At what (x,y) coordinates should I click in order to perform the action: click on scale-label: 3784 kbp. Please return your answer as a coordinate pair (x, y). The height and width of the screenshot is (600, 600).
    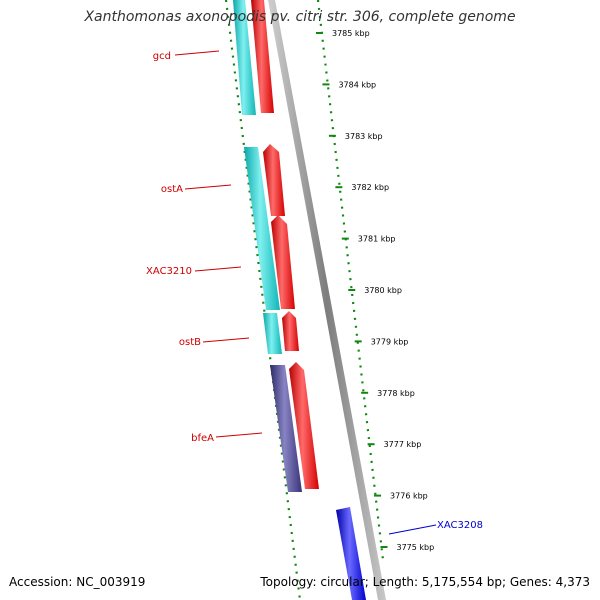
    Looking at the image, I should click on (357, 84).